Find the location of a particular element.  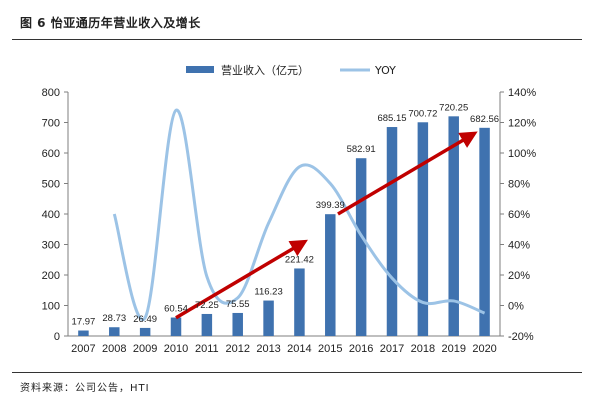

x-axis-tick-label: 2007 is located at coordinates (83, 349).